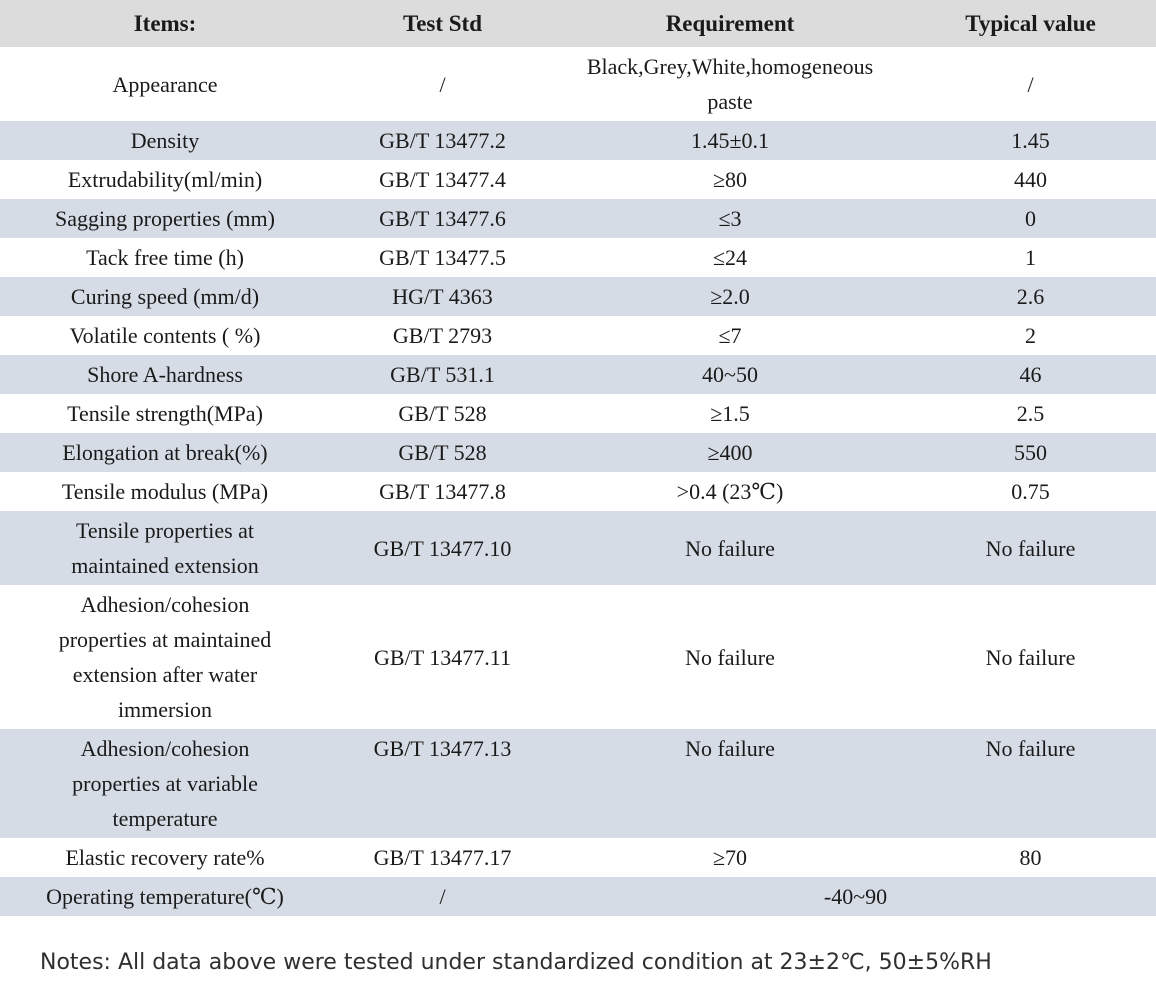  What do you see at coordinates (442, 296) in the screenshot?
I see `test-std-cell: HG/T 4363` at bounding box center [442, 296].